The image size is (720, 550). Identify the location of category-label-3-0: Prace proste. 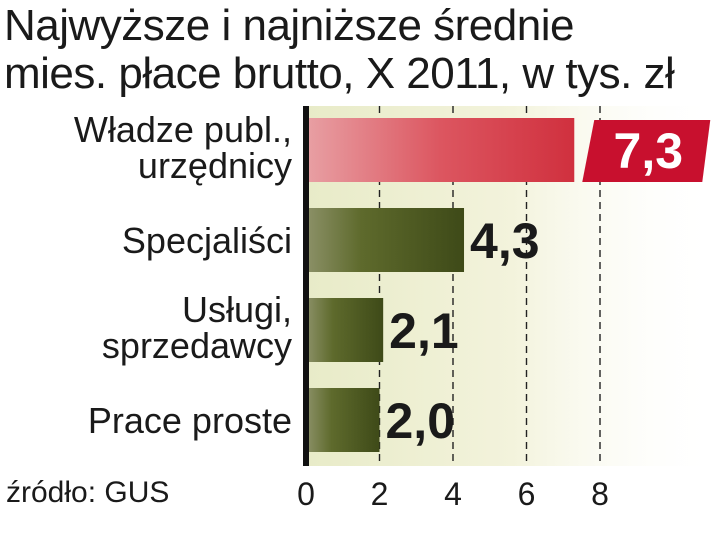
(190, 420).